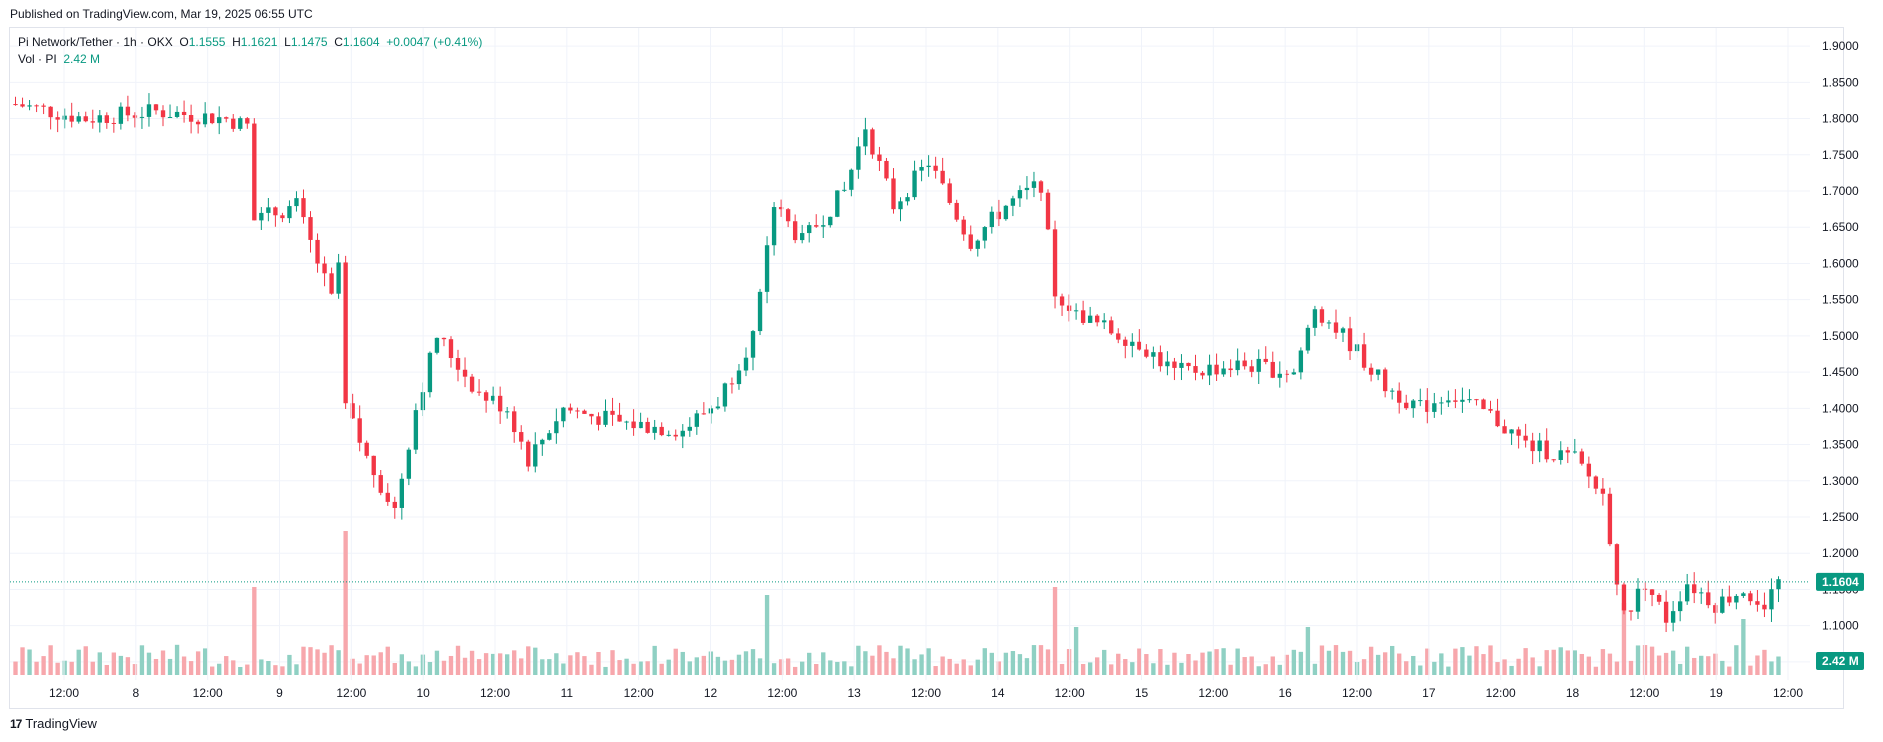 The height and width of the screenshot is (742, 1883). I want to click on time-axis-label: 9, so click(279, 693).